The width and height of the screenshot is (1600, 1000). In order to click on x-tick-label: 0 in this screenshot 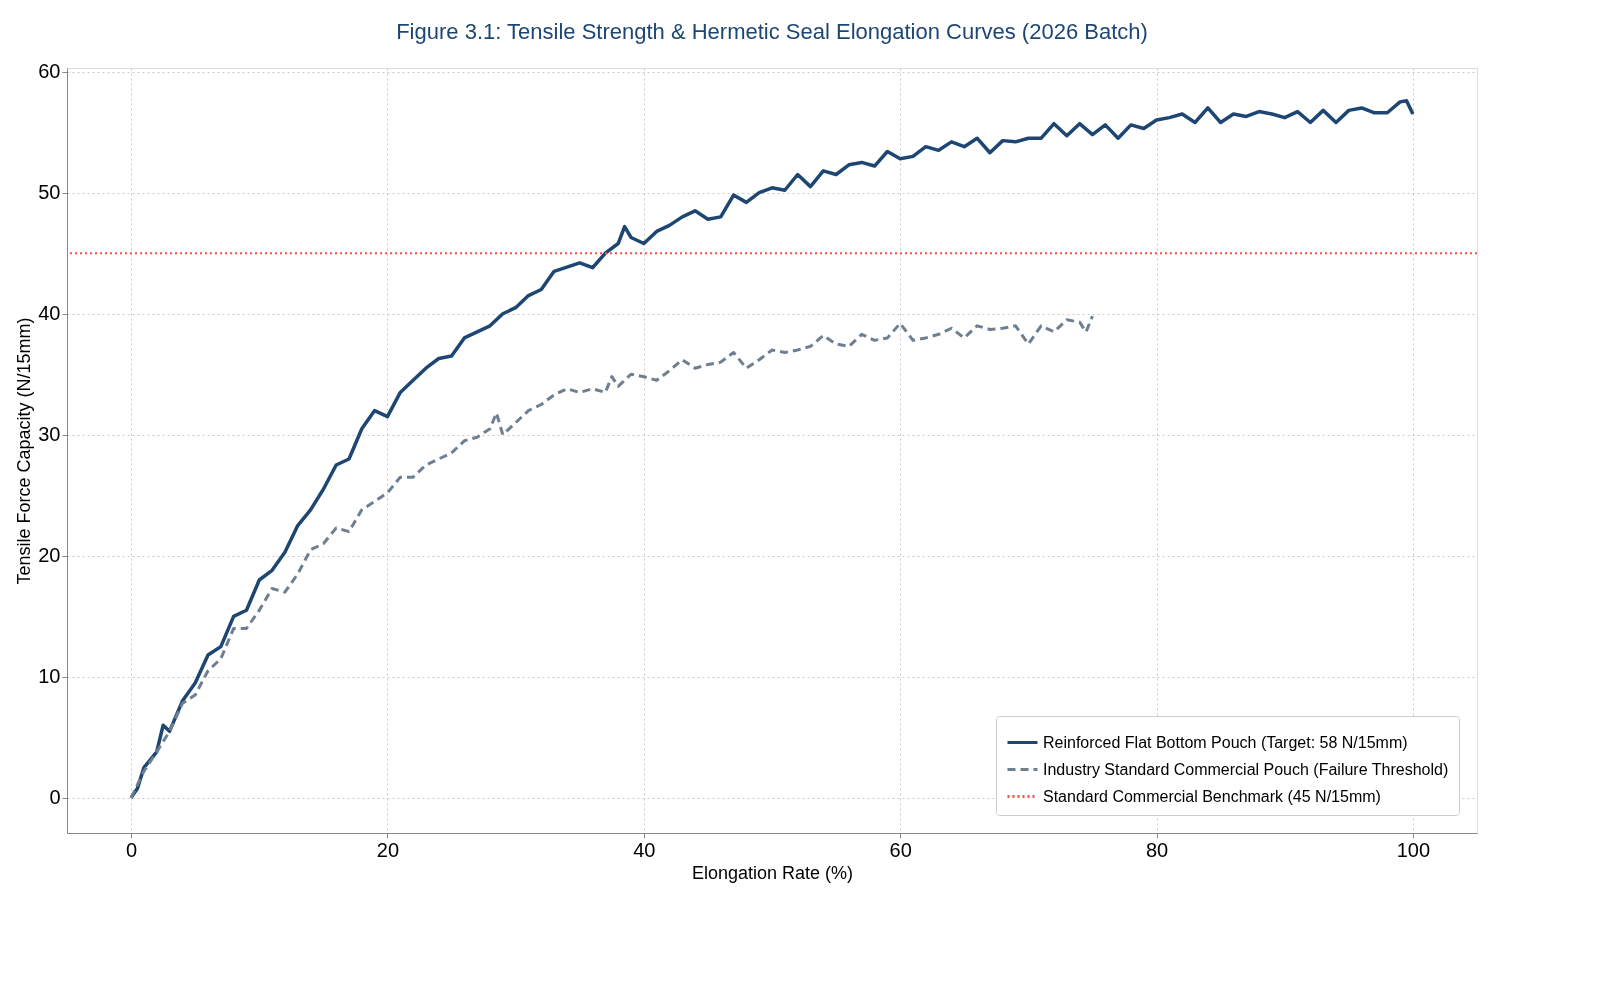, I will do `click(132, 849)`.